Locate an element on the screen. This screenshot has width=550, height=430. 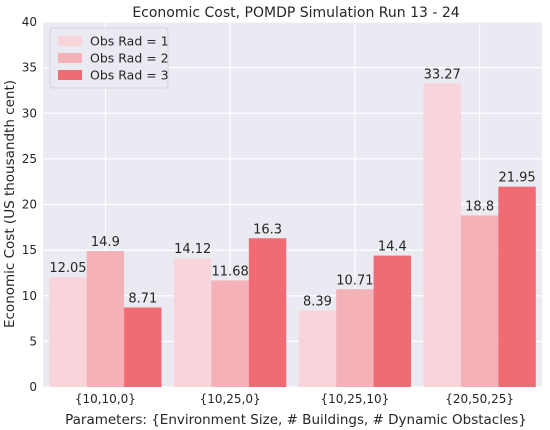
y-axis-title: Economic Cost (US thousandth cent) is located at coordinates (10, 204).